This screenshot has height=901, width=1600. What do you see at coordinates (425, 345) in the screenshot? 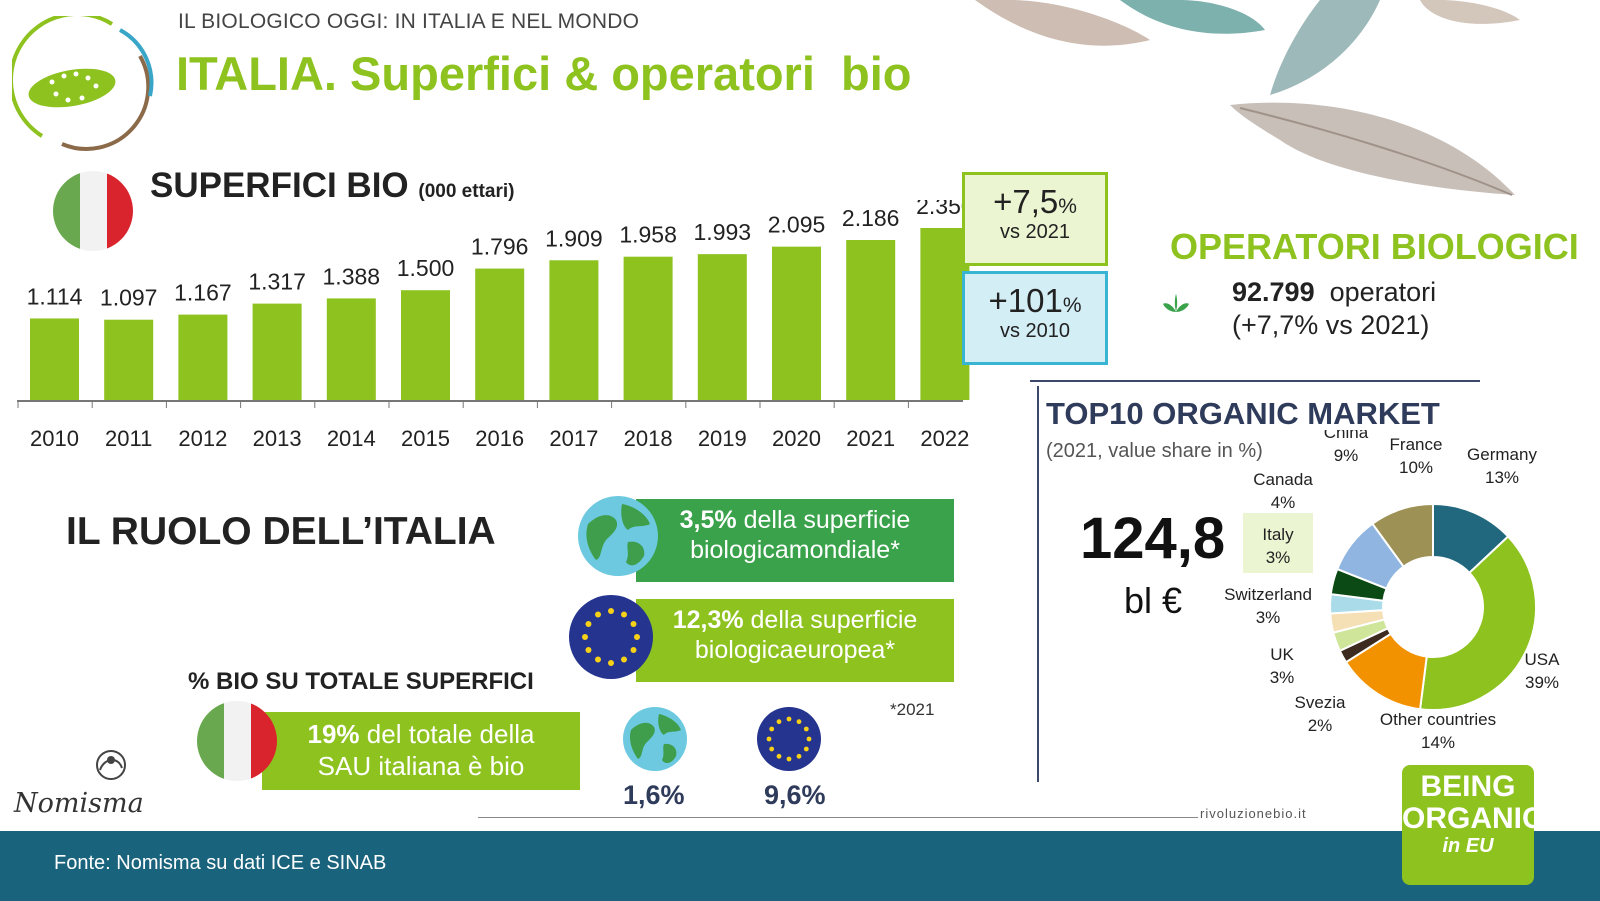
I see `bar-2015` at bounding box center [425, 345].